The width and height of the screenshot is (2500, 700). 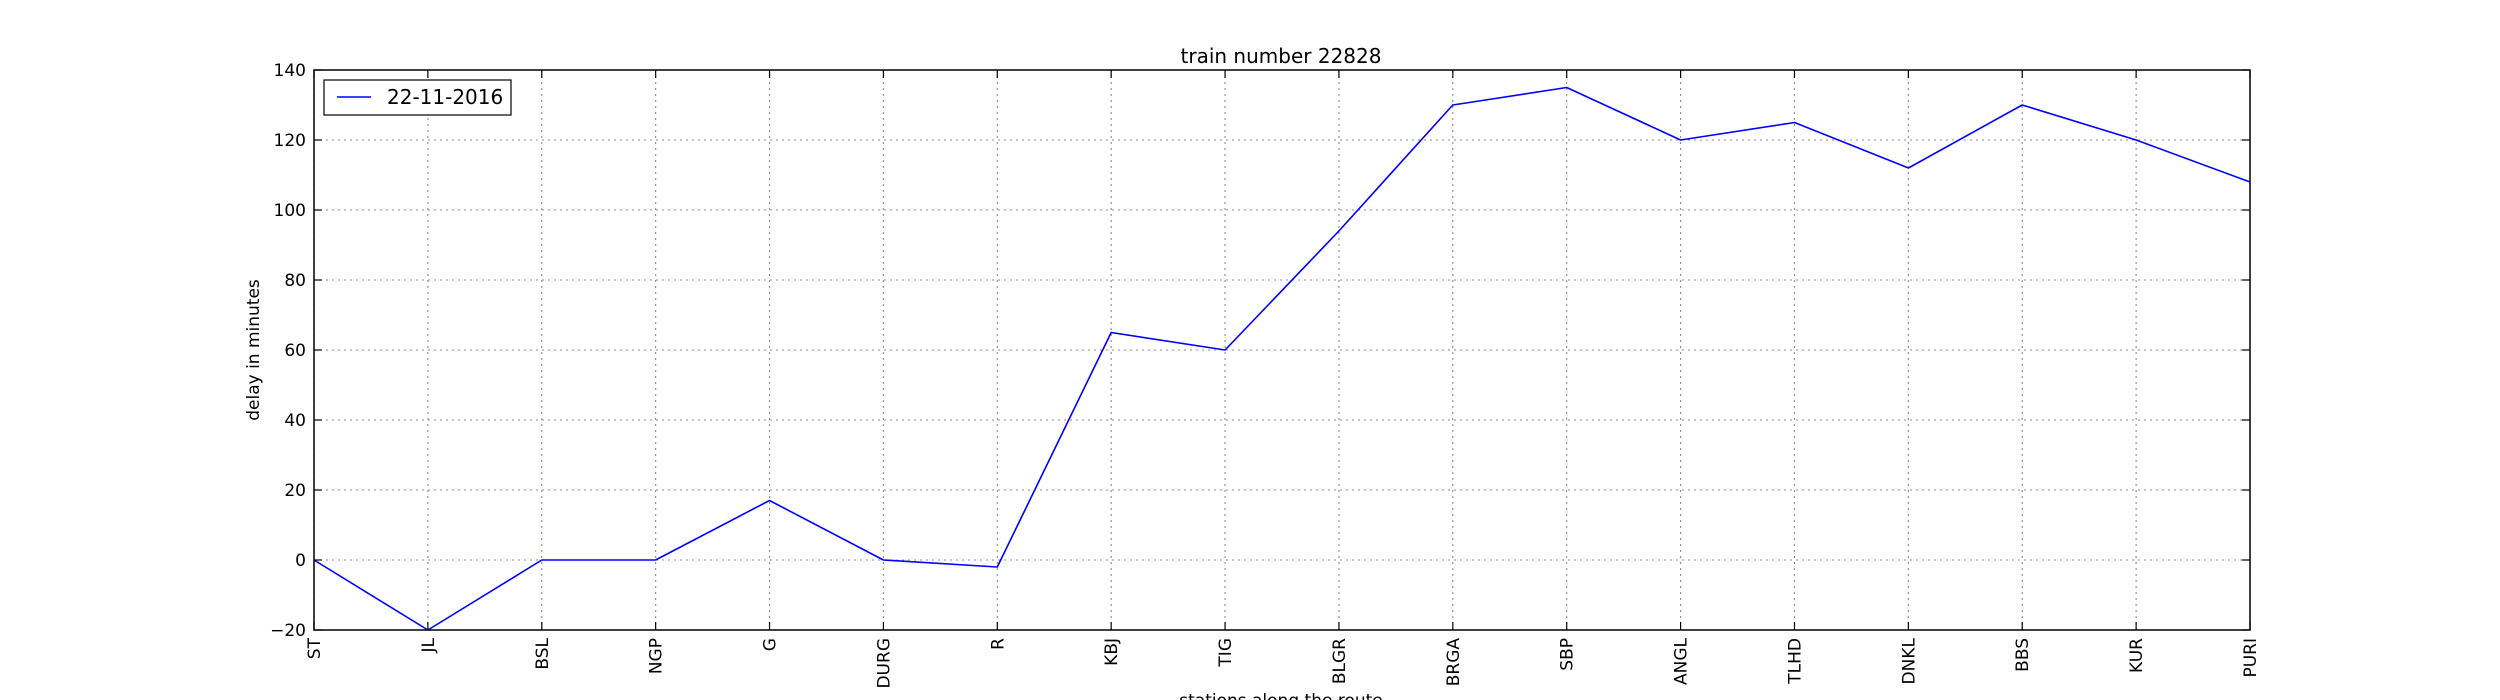 What do you see at coordinates (295, 421) in the screenshot?
I see `y-tick-label: 40` at bounding box center [295, 421].